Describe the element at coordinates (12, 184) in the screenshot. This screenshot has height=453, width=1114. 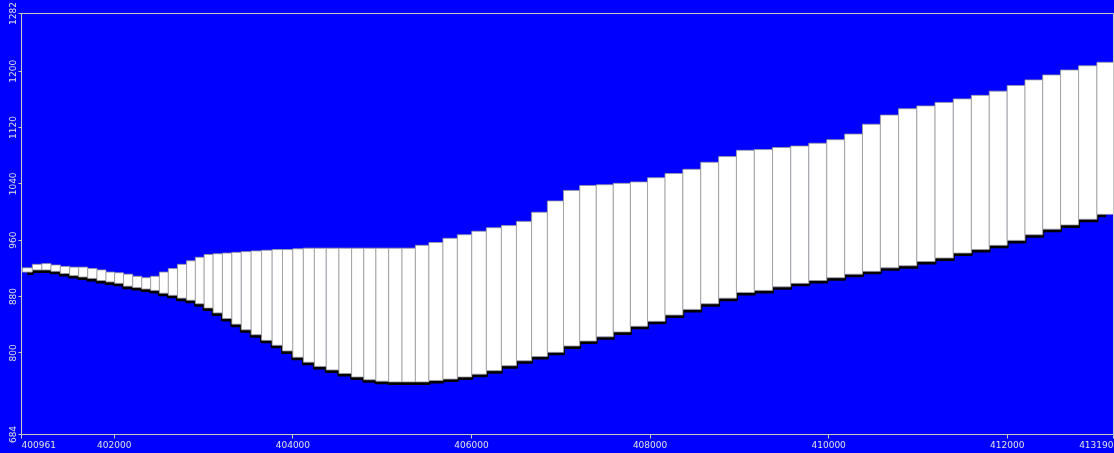
I see `y-tick-label: 1040` at that location.